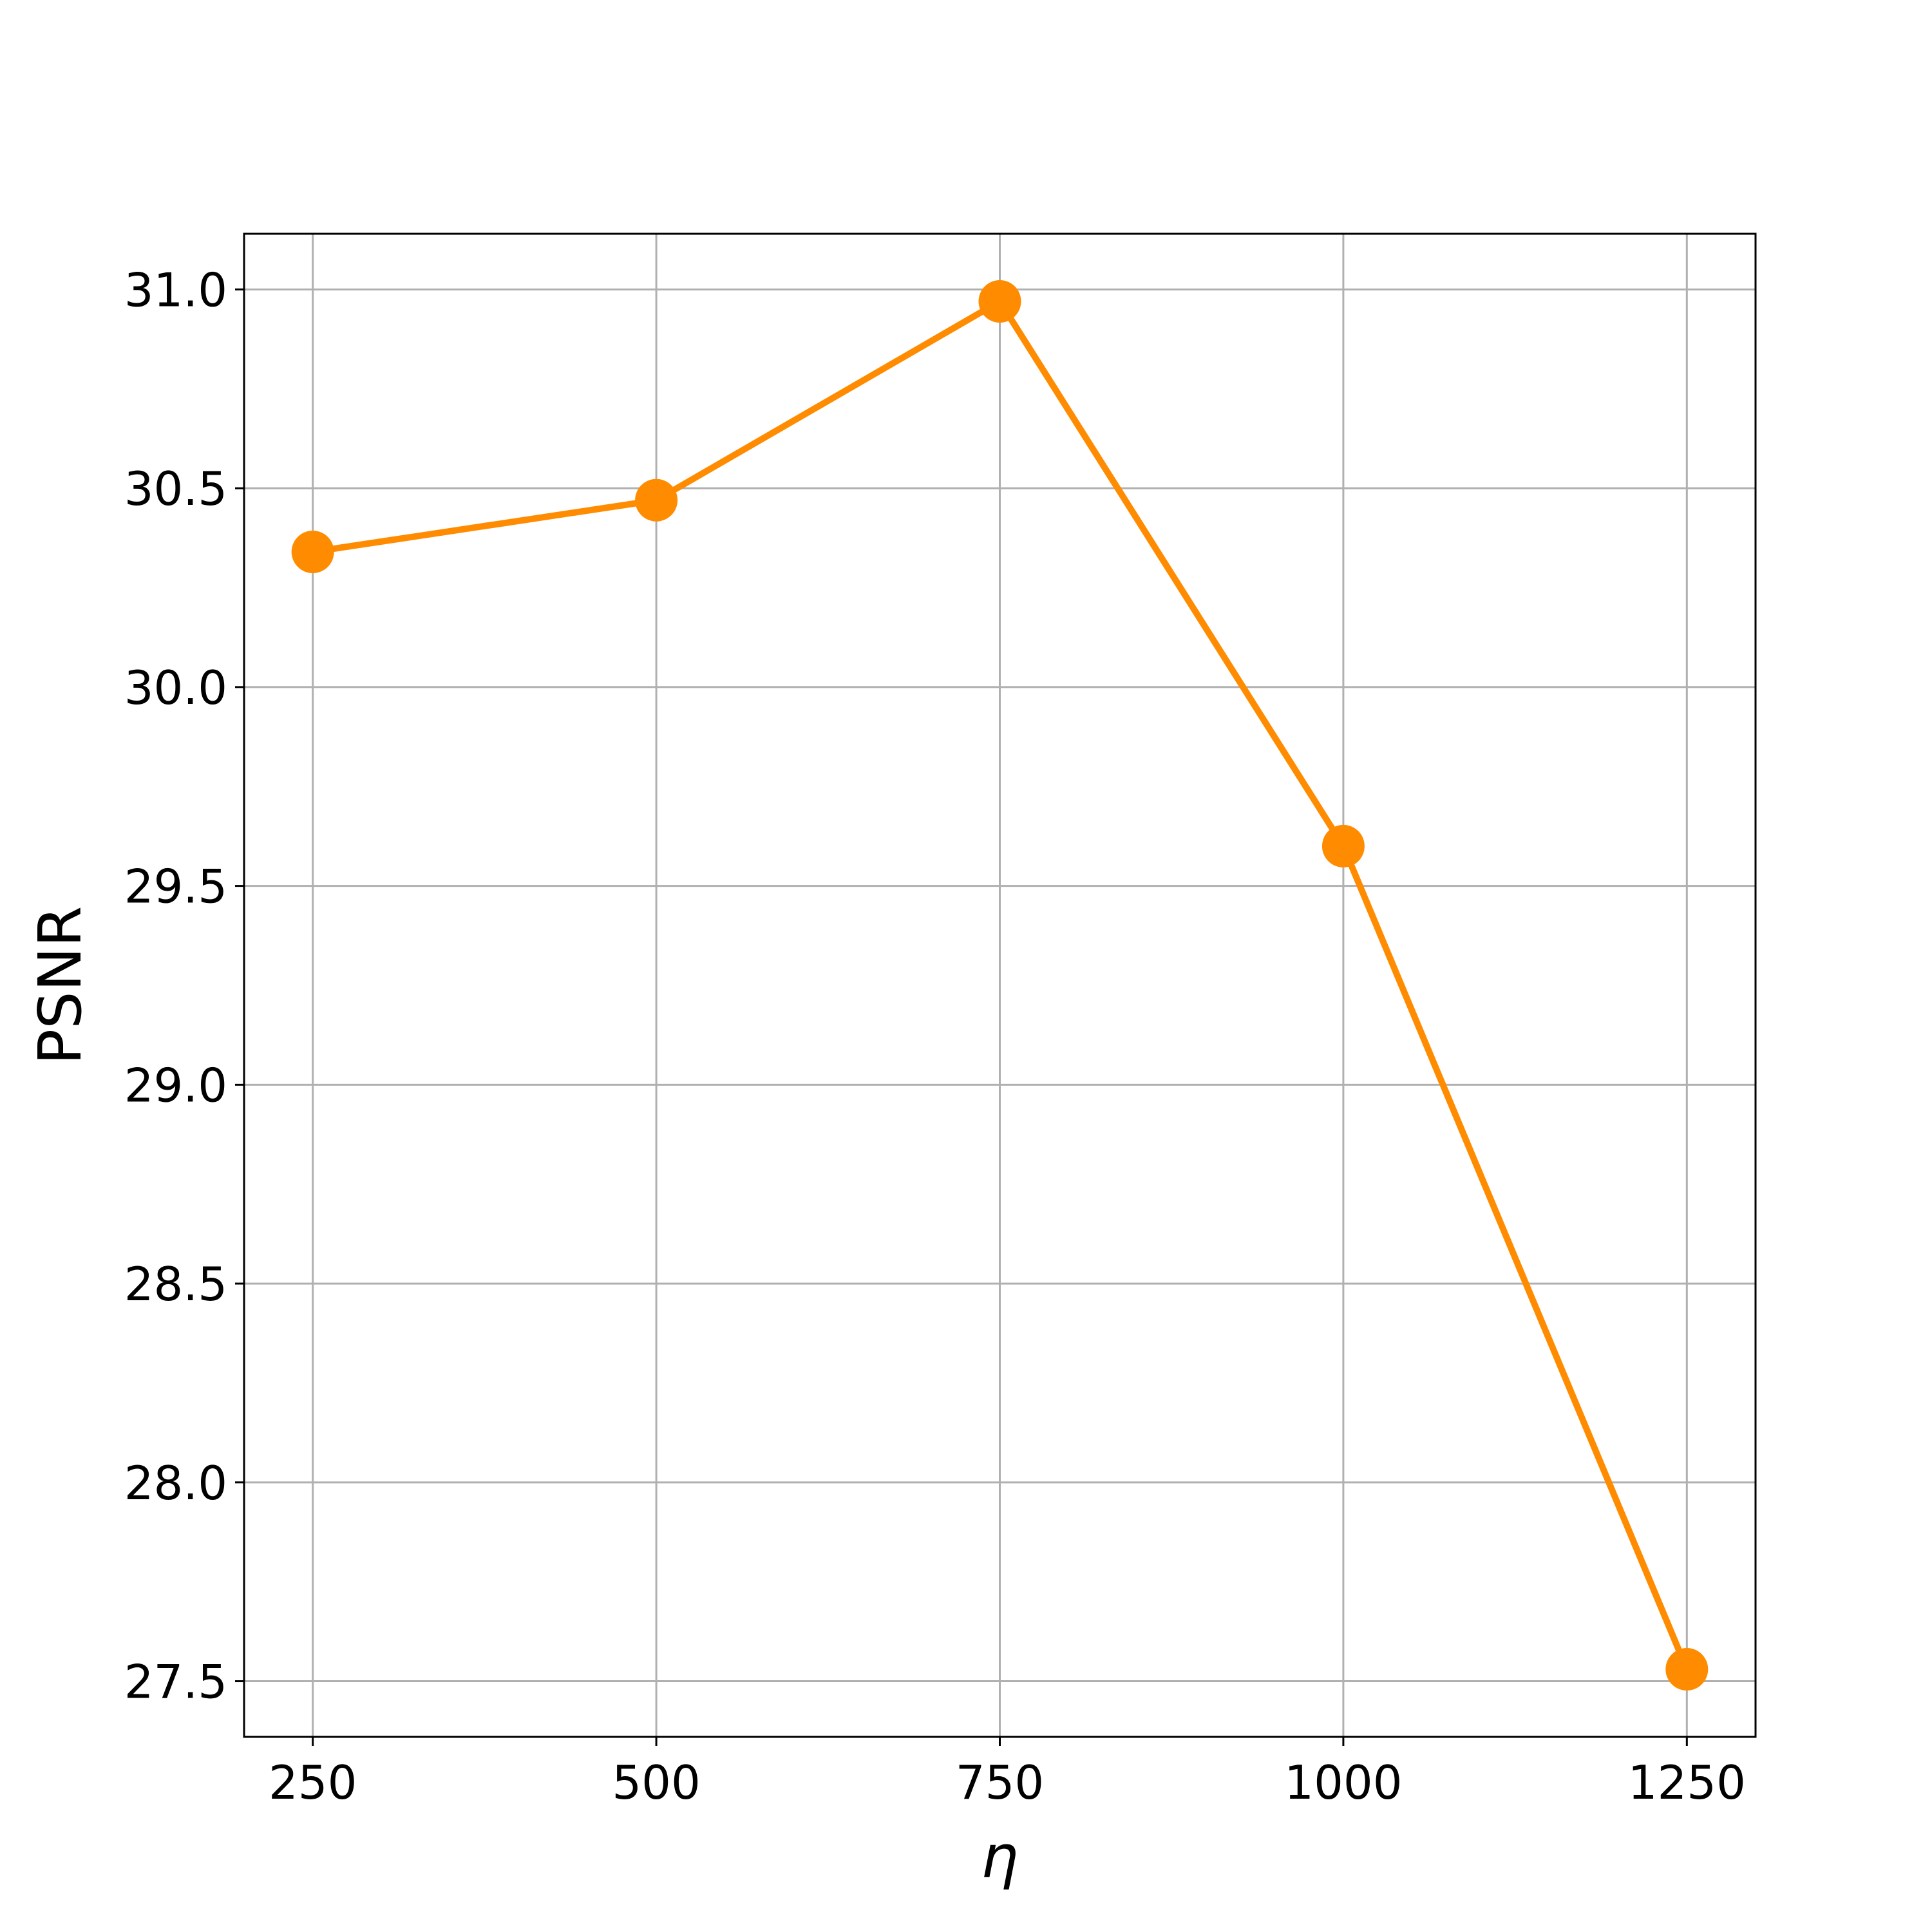 This screenshot has width=1932, height=1932. What do you see at coordinates (175, 1085) in the screenshot?
I see `y-tick-label: 29.0` at bounding box center [175, 1085].